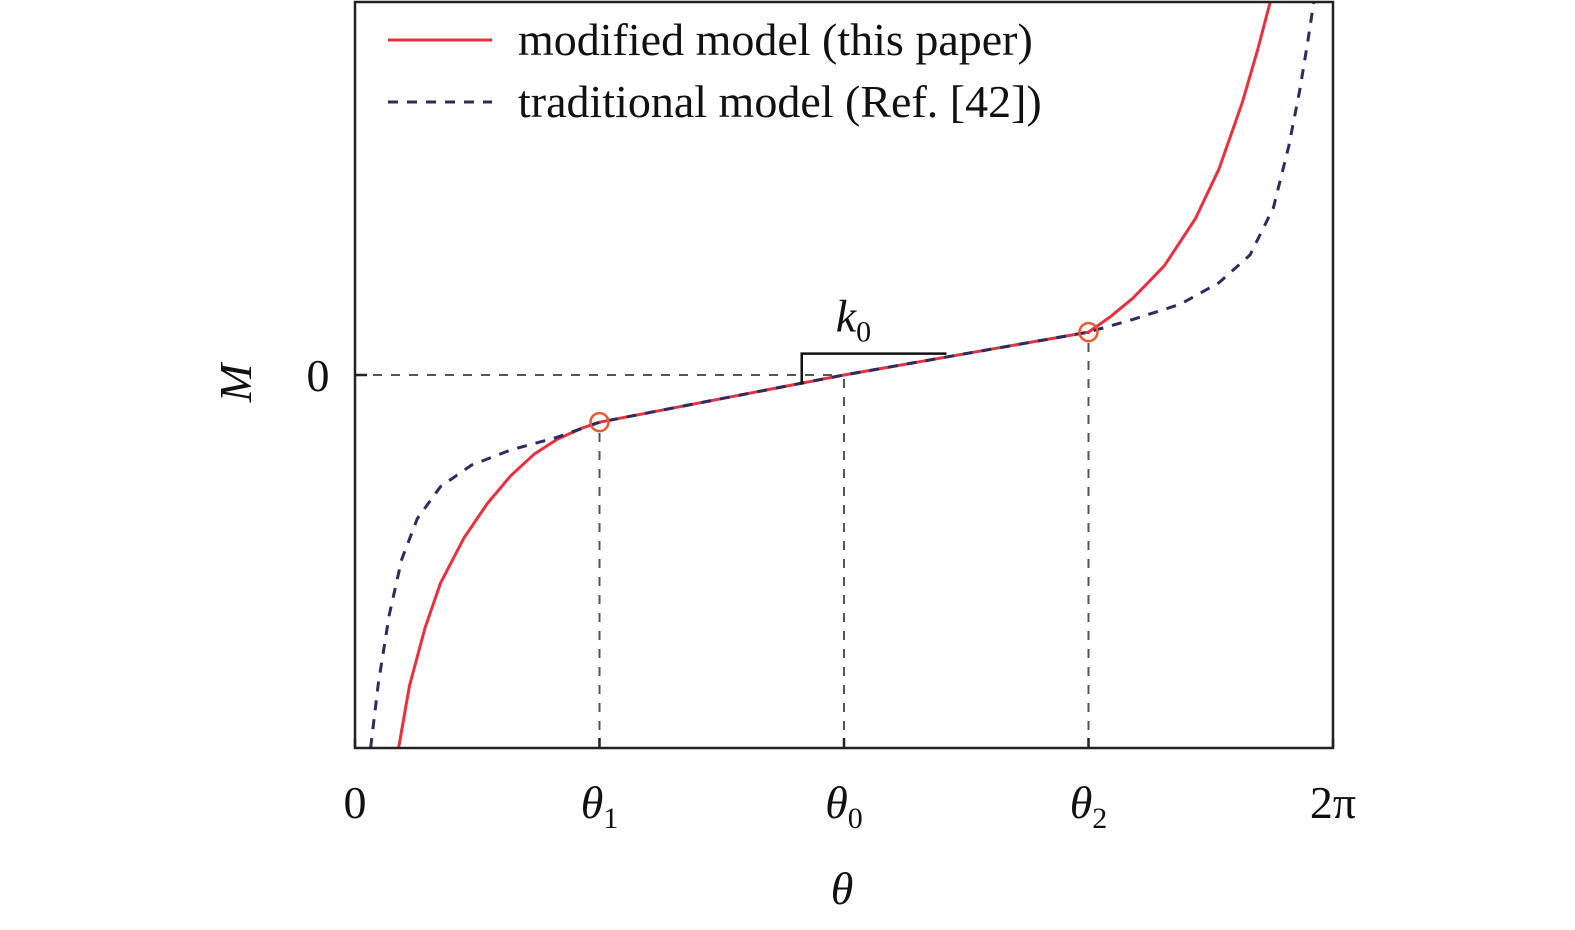 The image size is (1575, 930). Describe the element at coordinates (853, 320) in the screenshot. I see `slope-label: k0` at that location.